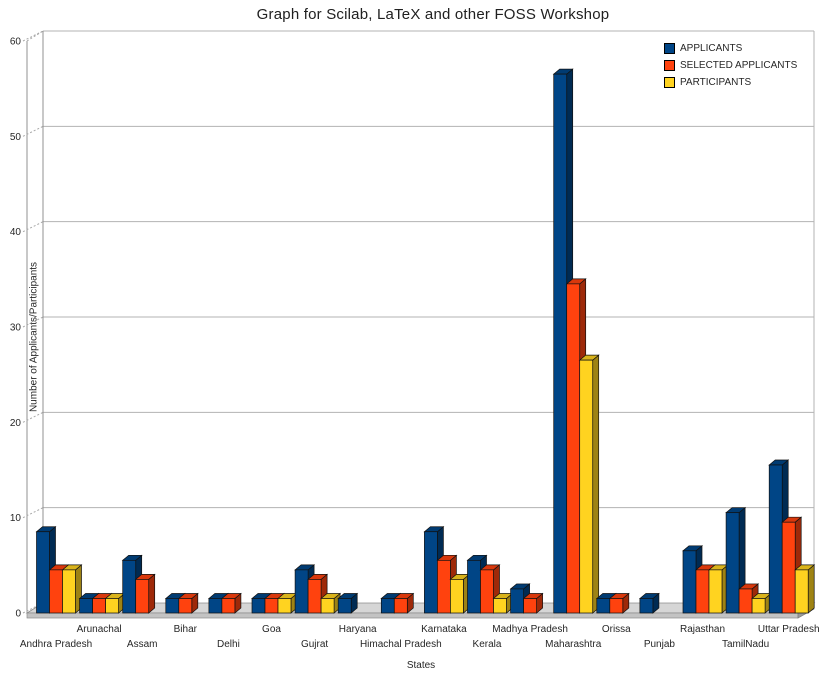 This screenshot has height=680, width=824. I want to click on y-tick-label: 20, so click(16, 423).